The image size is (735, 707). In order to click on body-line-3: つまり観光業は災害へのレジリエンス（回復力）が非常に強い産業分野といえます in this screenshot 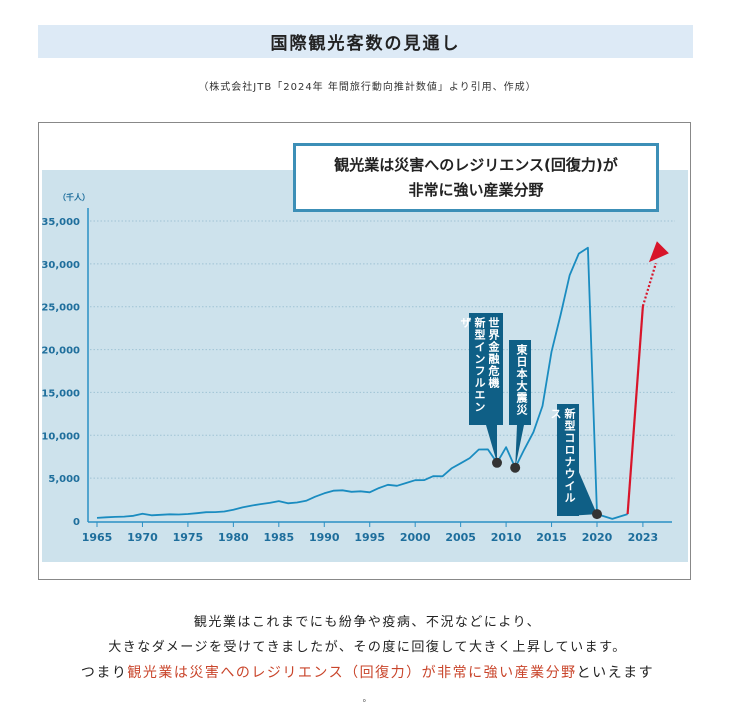, I will do `click(367, 672)`.